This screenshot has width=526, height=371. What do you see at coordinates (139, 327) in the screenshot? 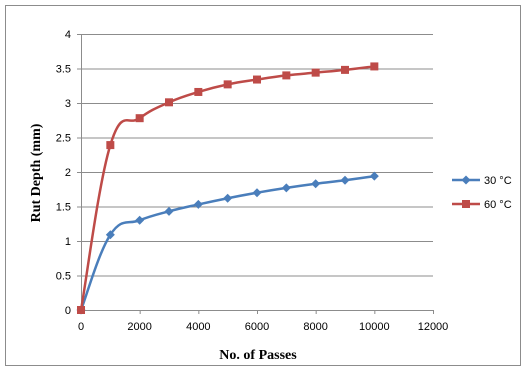
I see `x-tick-label: 2000` at bounding box center [139, 327].